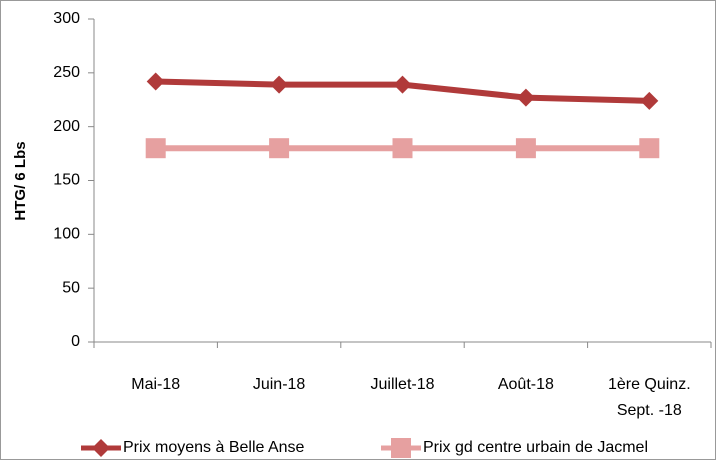  I want to click on y-tick-label: 50, so click(71, 287).